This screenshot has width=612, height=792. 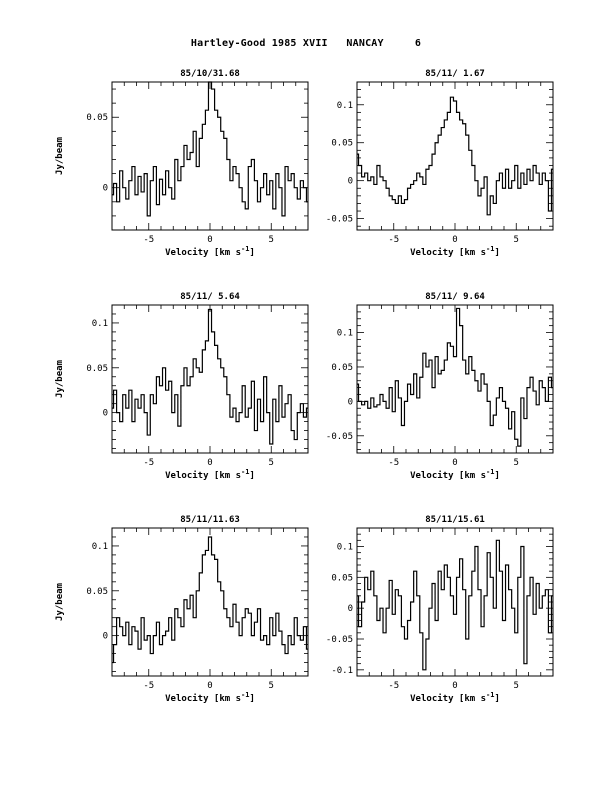 I want to click on panel-2-frame, so click(x=455, y=156).